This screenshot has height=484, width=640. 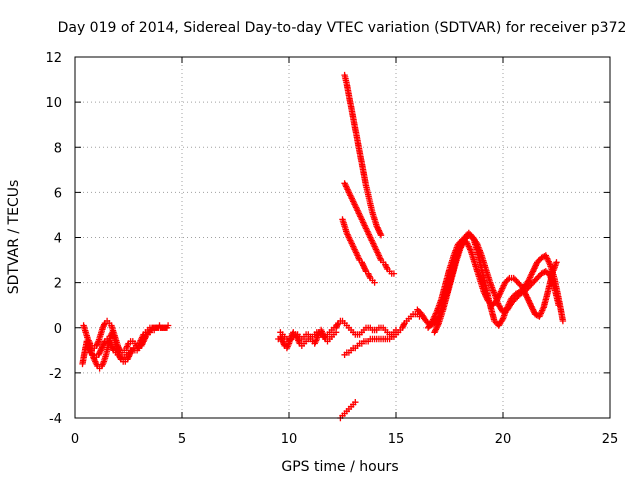 What do you see at coordinates (53, 58) in the screenshot?
I see `y-tick-label: 12` at bounding box center [53, 58].